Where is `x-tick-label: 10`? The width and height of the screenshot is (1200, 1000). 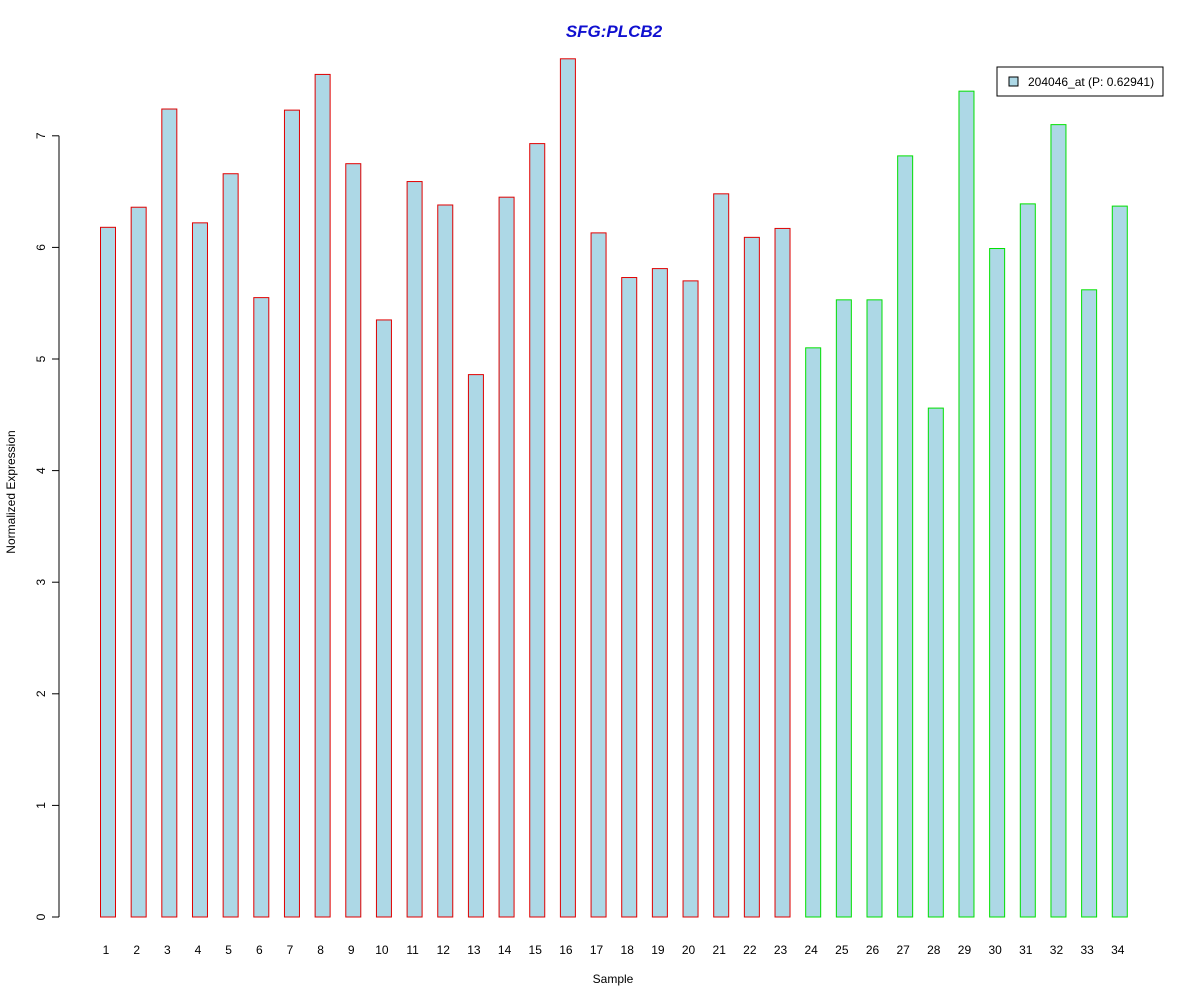
x-tick-label: 10 is located at coordinates (382, 950).